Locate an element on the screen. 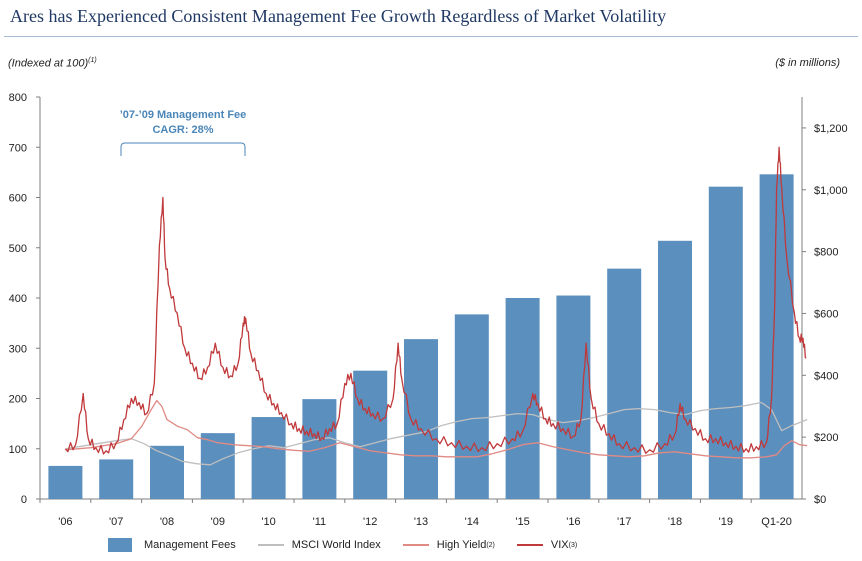  legend-label: Management Fees is located at coordinates (190, 545).